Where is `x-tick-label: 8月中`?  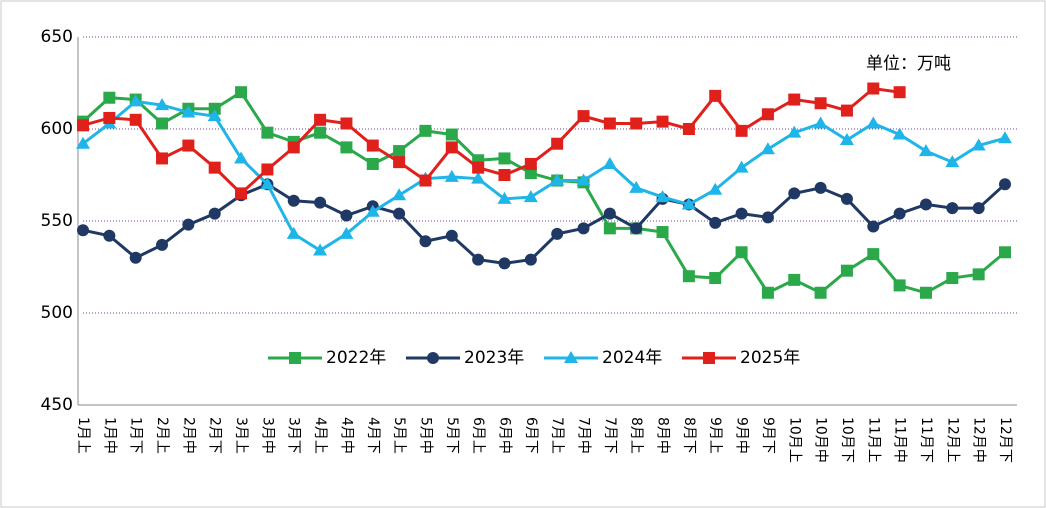 x-tick-label: 8月中 is located at coordinates (663, 435).